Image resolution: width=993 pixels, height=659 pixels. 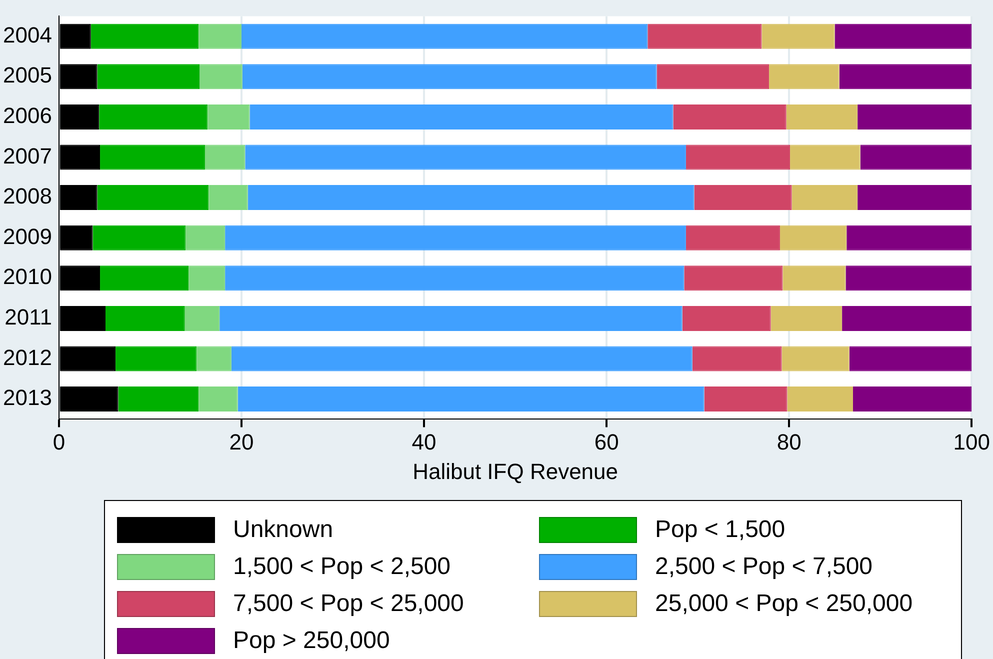 I want to click on legend-label: 1,500 < Pop < 2,500, so click(x=342, y=566).